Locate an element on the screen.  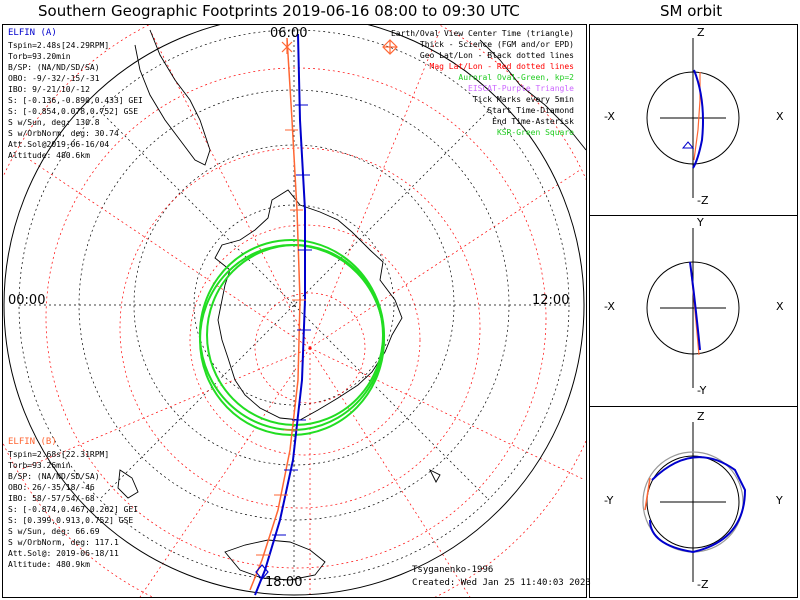
elfin-a-title: ELFIN (A) is located at coordinates (32, 33).